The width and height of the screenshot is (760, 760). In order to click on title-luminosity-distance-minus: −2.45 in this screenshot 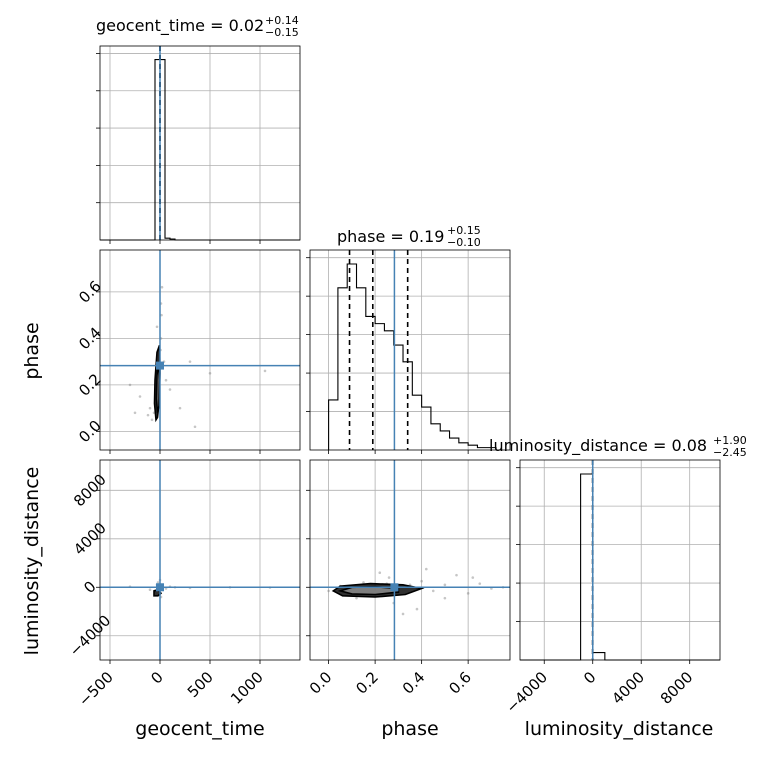, I will do `click(730, 452)`.